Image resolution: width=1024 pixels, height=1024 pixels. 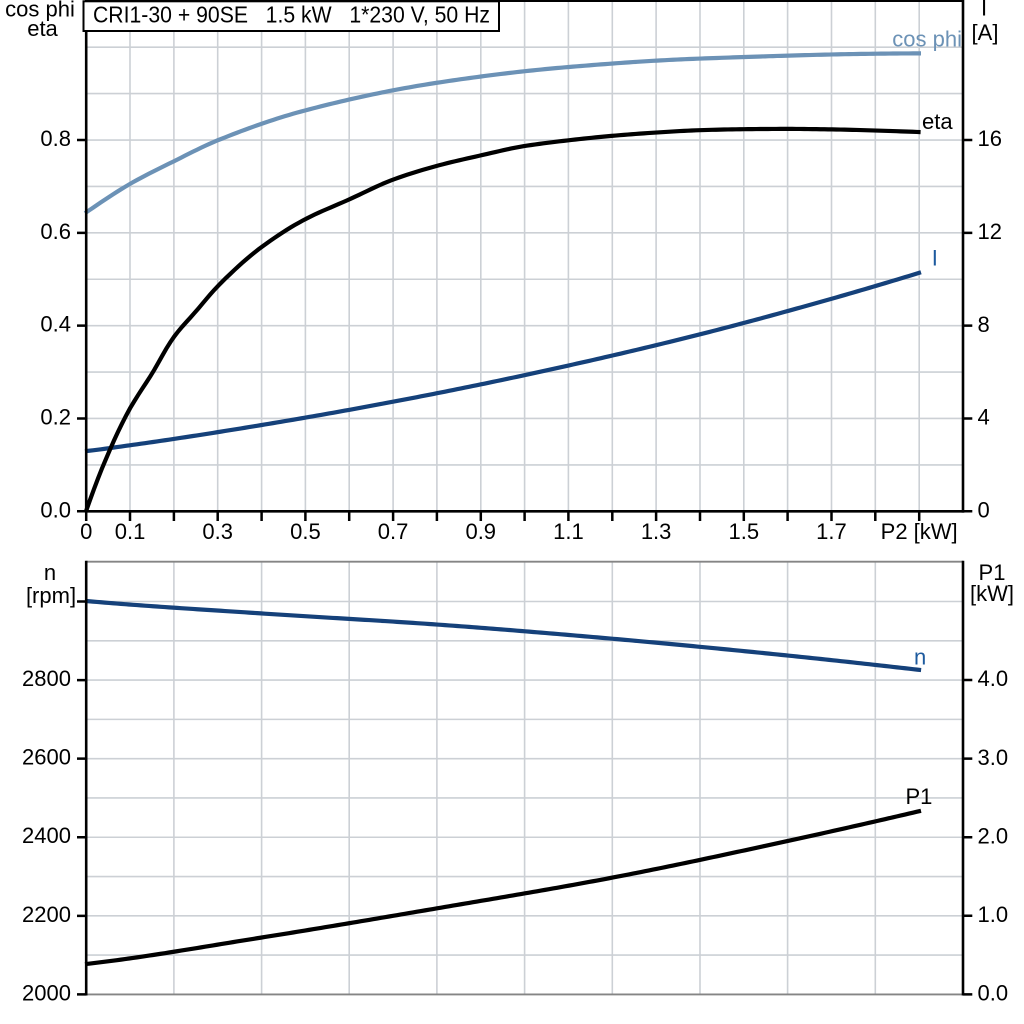 I want to click on svg-text: 0.2, so click(x=55, y=416).